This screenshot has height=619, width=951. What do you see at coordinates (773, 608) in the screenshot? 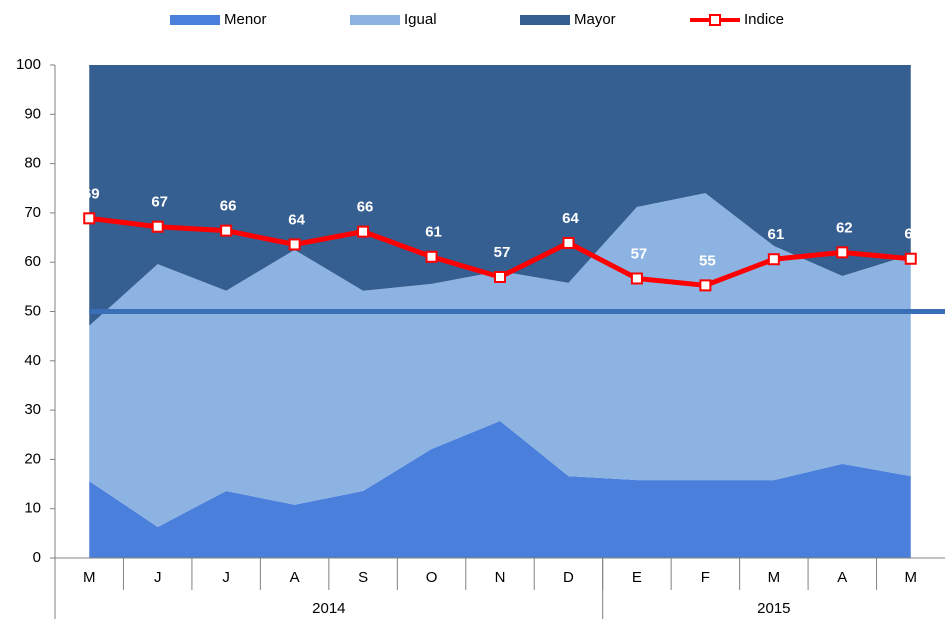
I see `x-group-label: 2015` at bounding box center [773, 608].